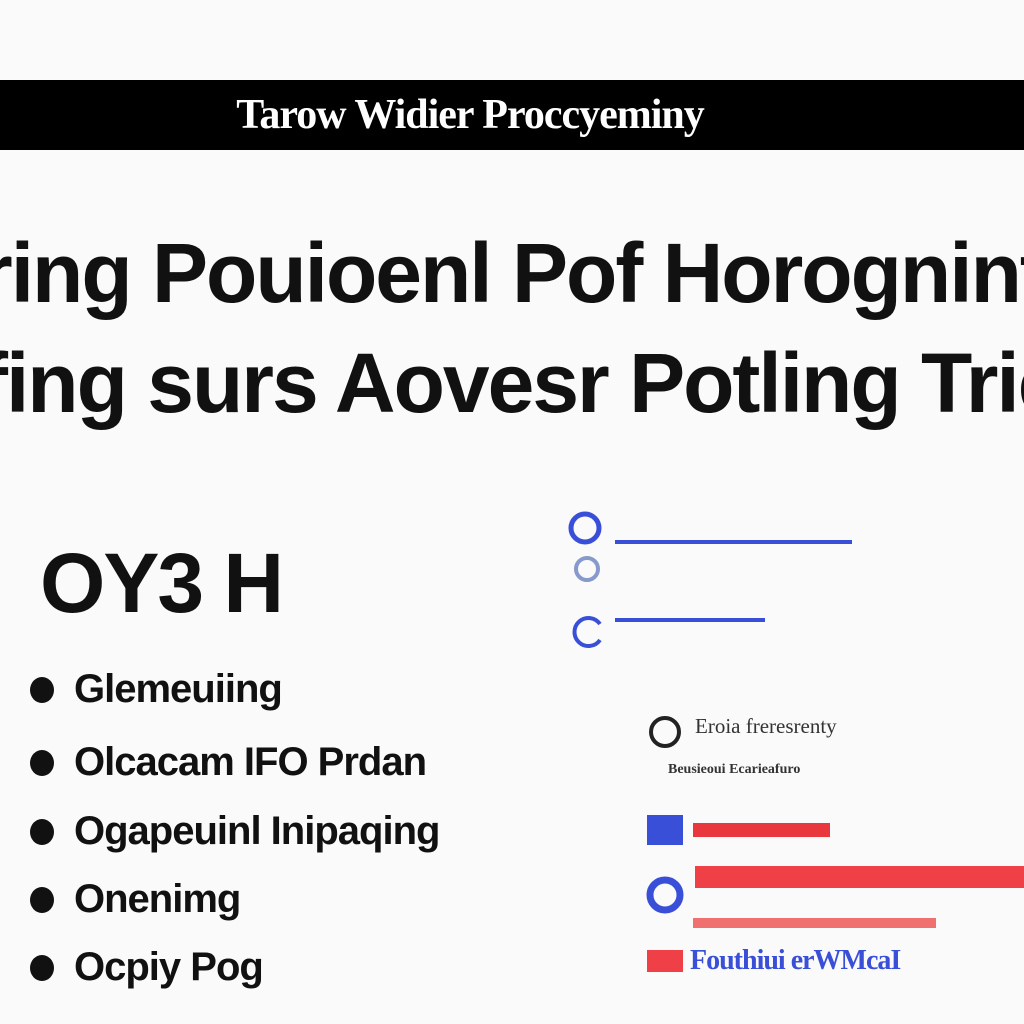 Image resolution: width=1024 pixels, height=1024 pixels. I want to click on list-item: Glemeuiing, so click(156, 689).